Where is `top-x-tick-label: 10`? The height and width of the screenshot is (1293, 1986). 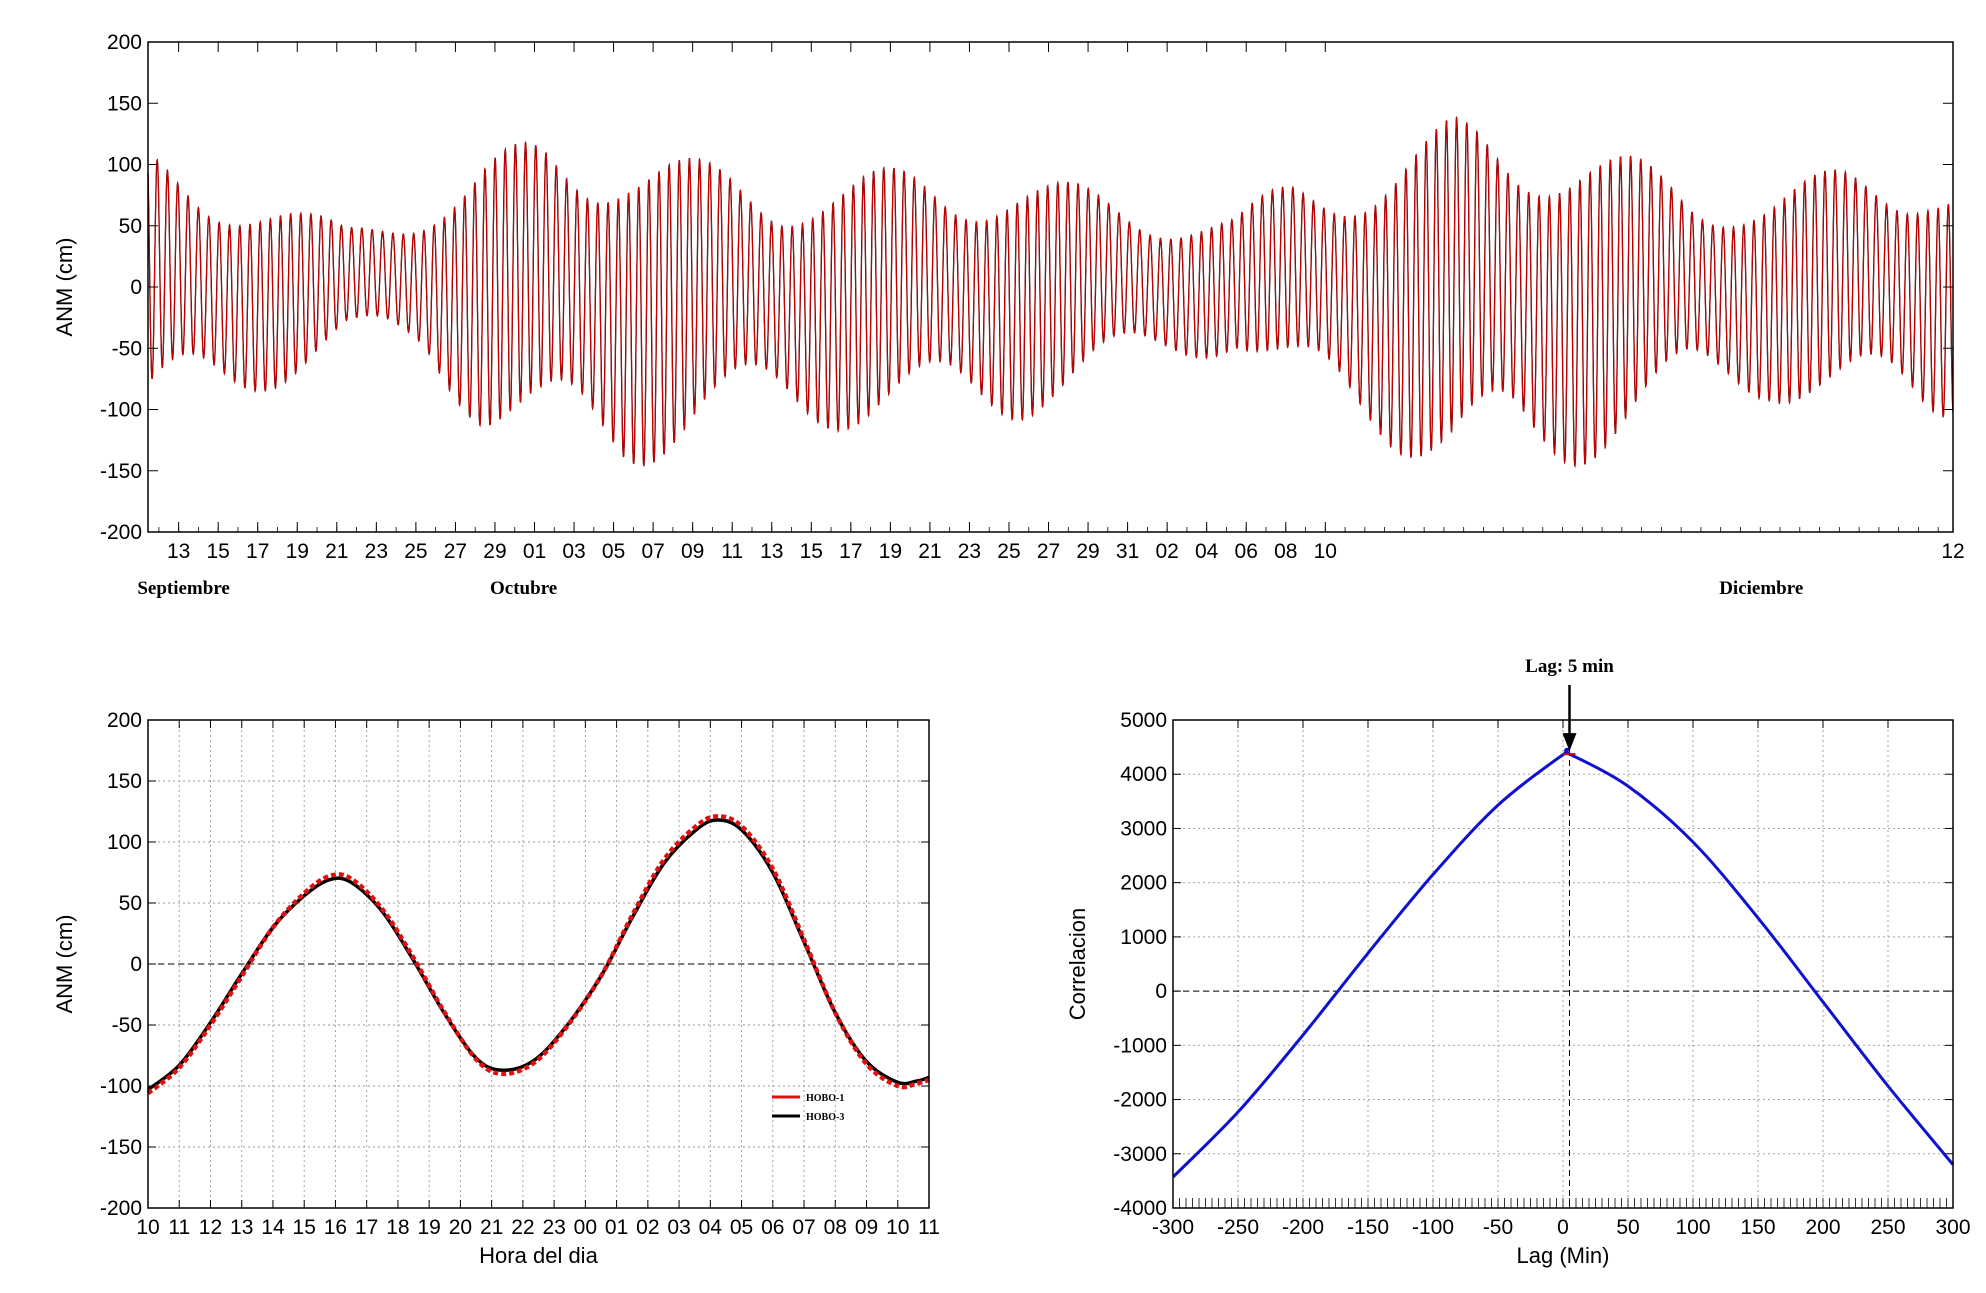 top-x-tick-label: 10 is located at coordinates (1325, 551).